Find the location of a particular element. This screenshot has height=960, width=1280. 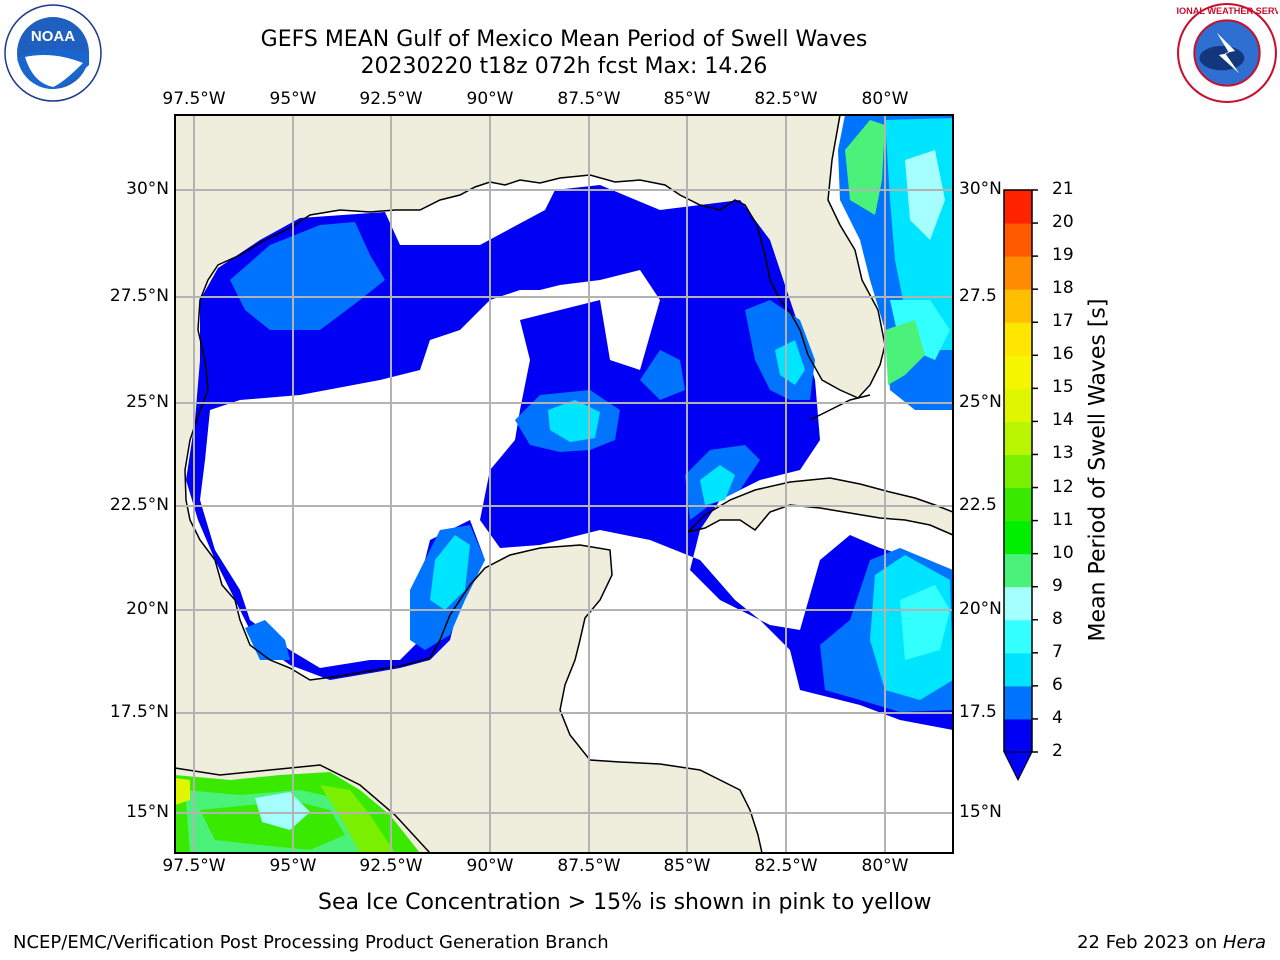

footer-host: Hera is located at coordinates (1244, 942).